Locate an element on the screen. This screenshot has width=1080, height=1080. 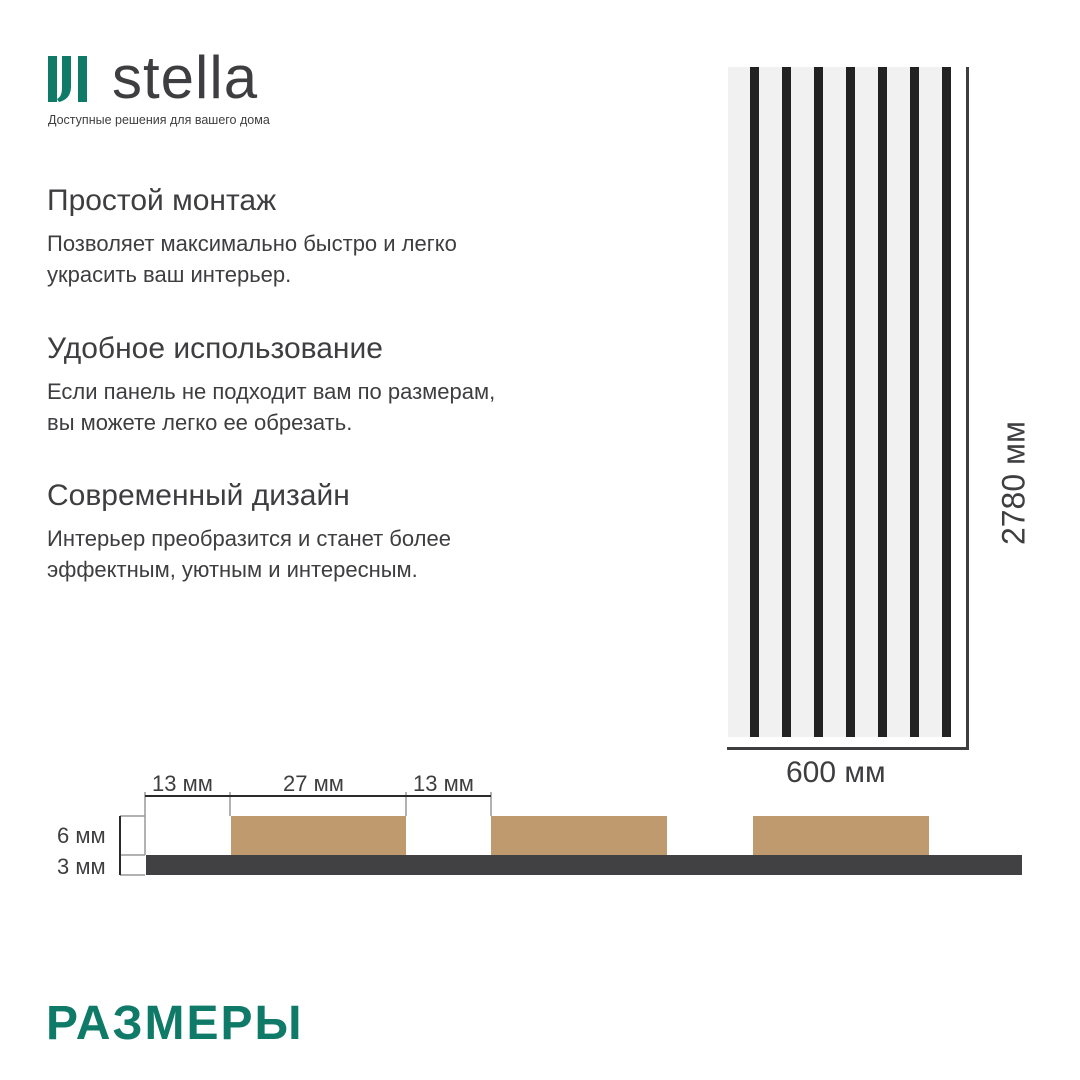
gap2-label: 13 мм is located at coordinates (443, 783).